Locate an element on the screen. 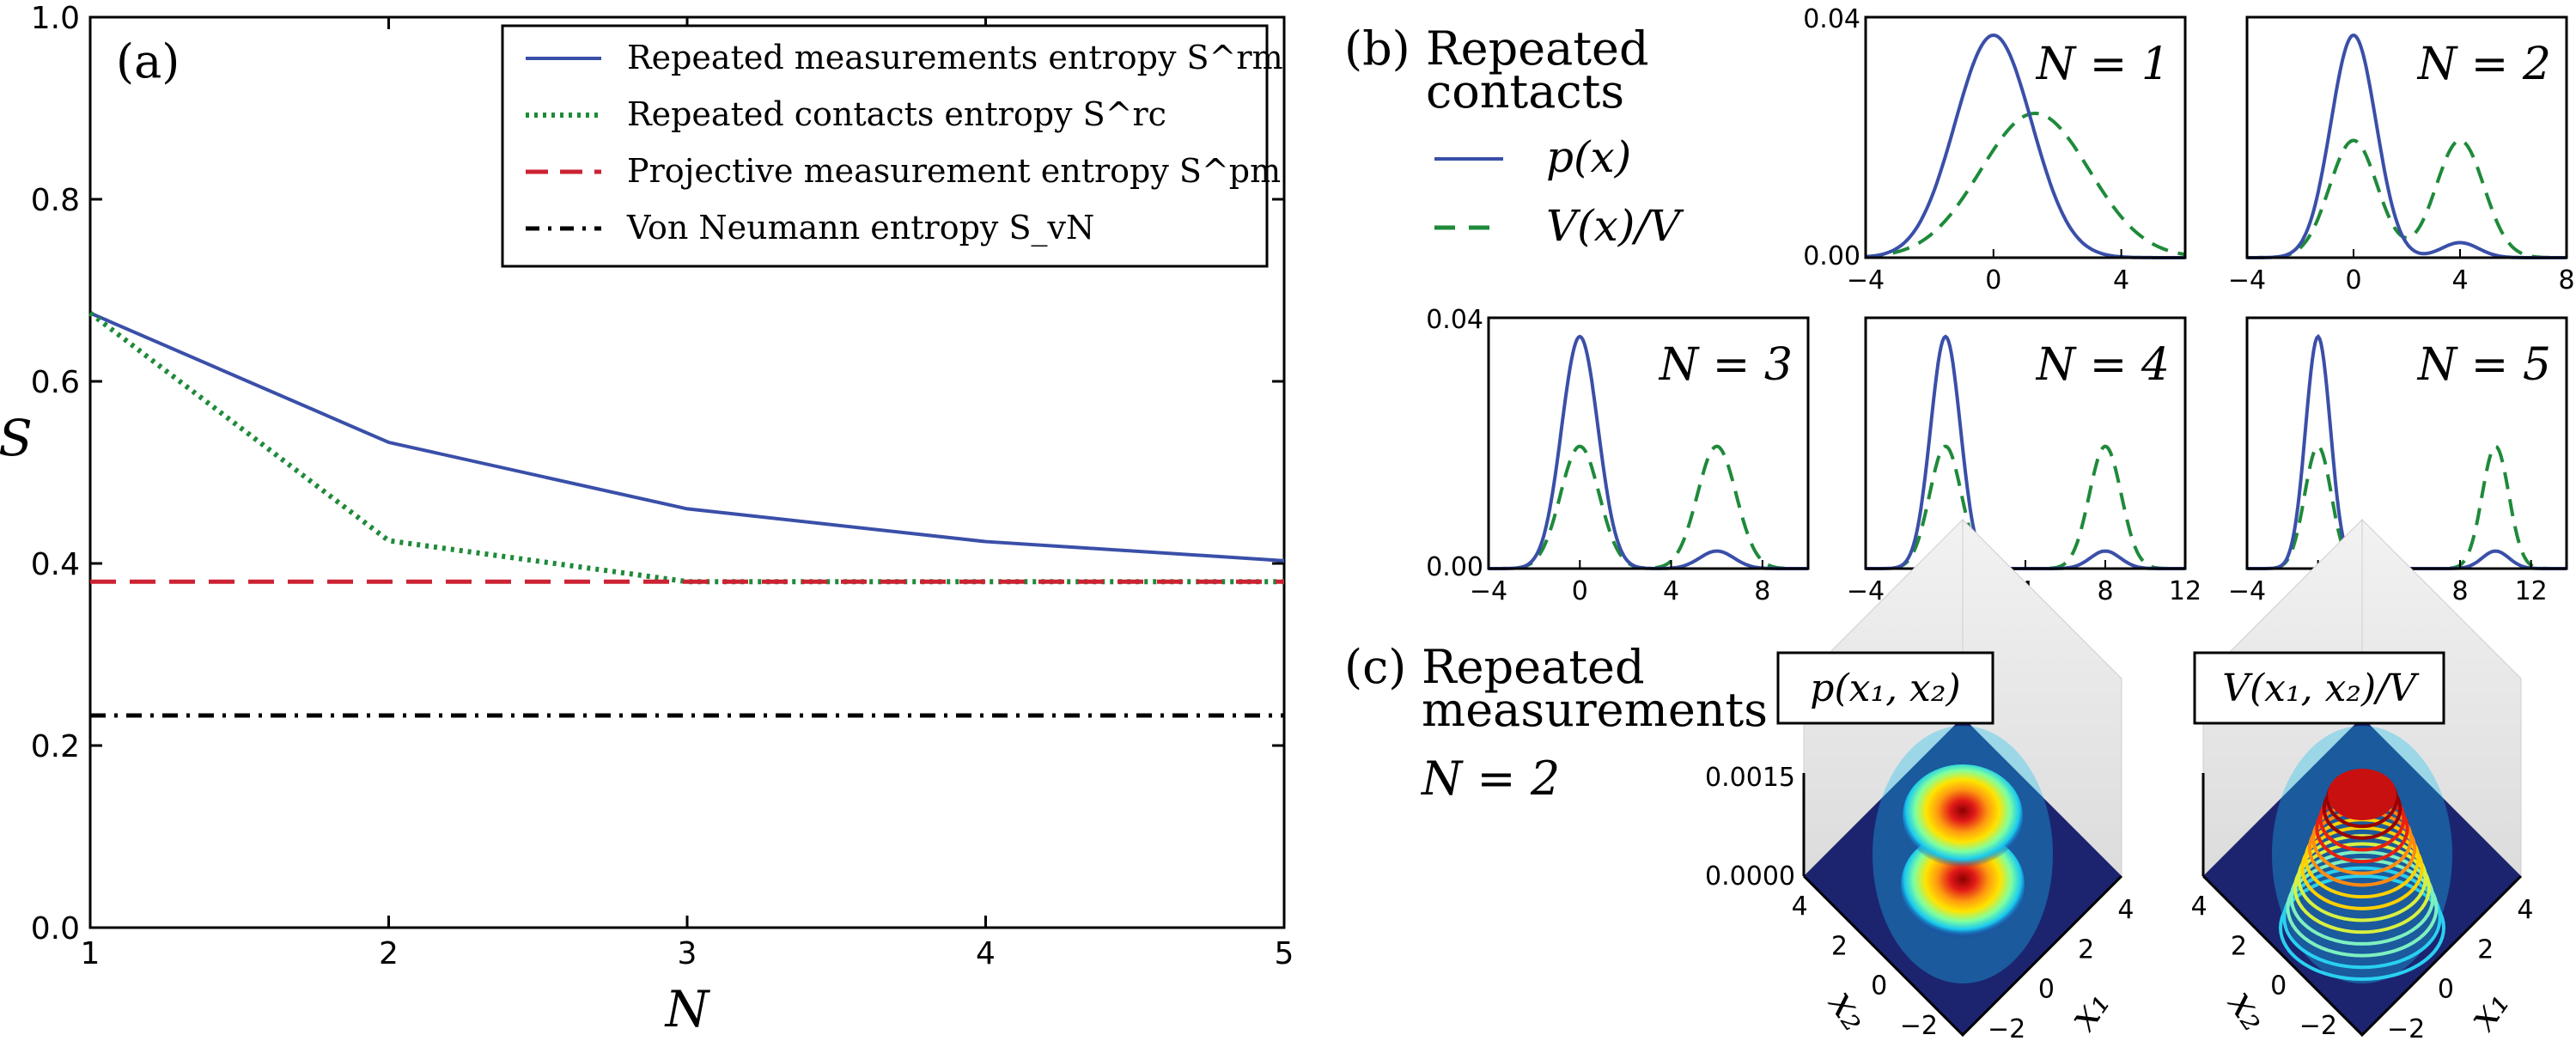 This screenshot has height=1047, width=2576. subplot-title: N = 5 is located at coordinates (2483, 365).